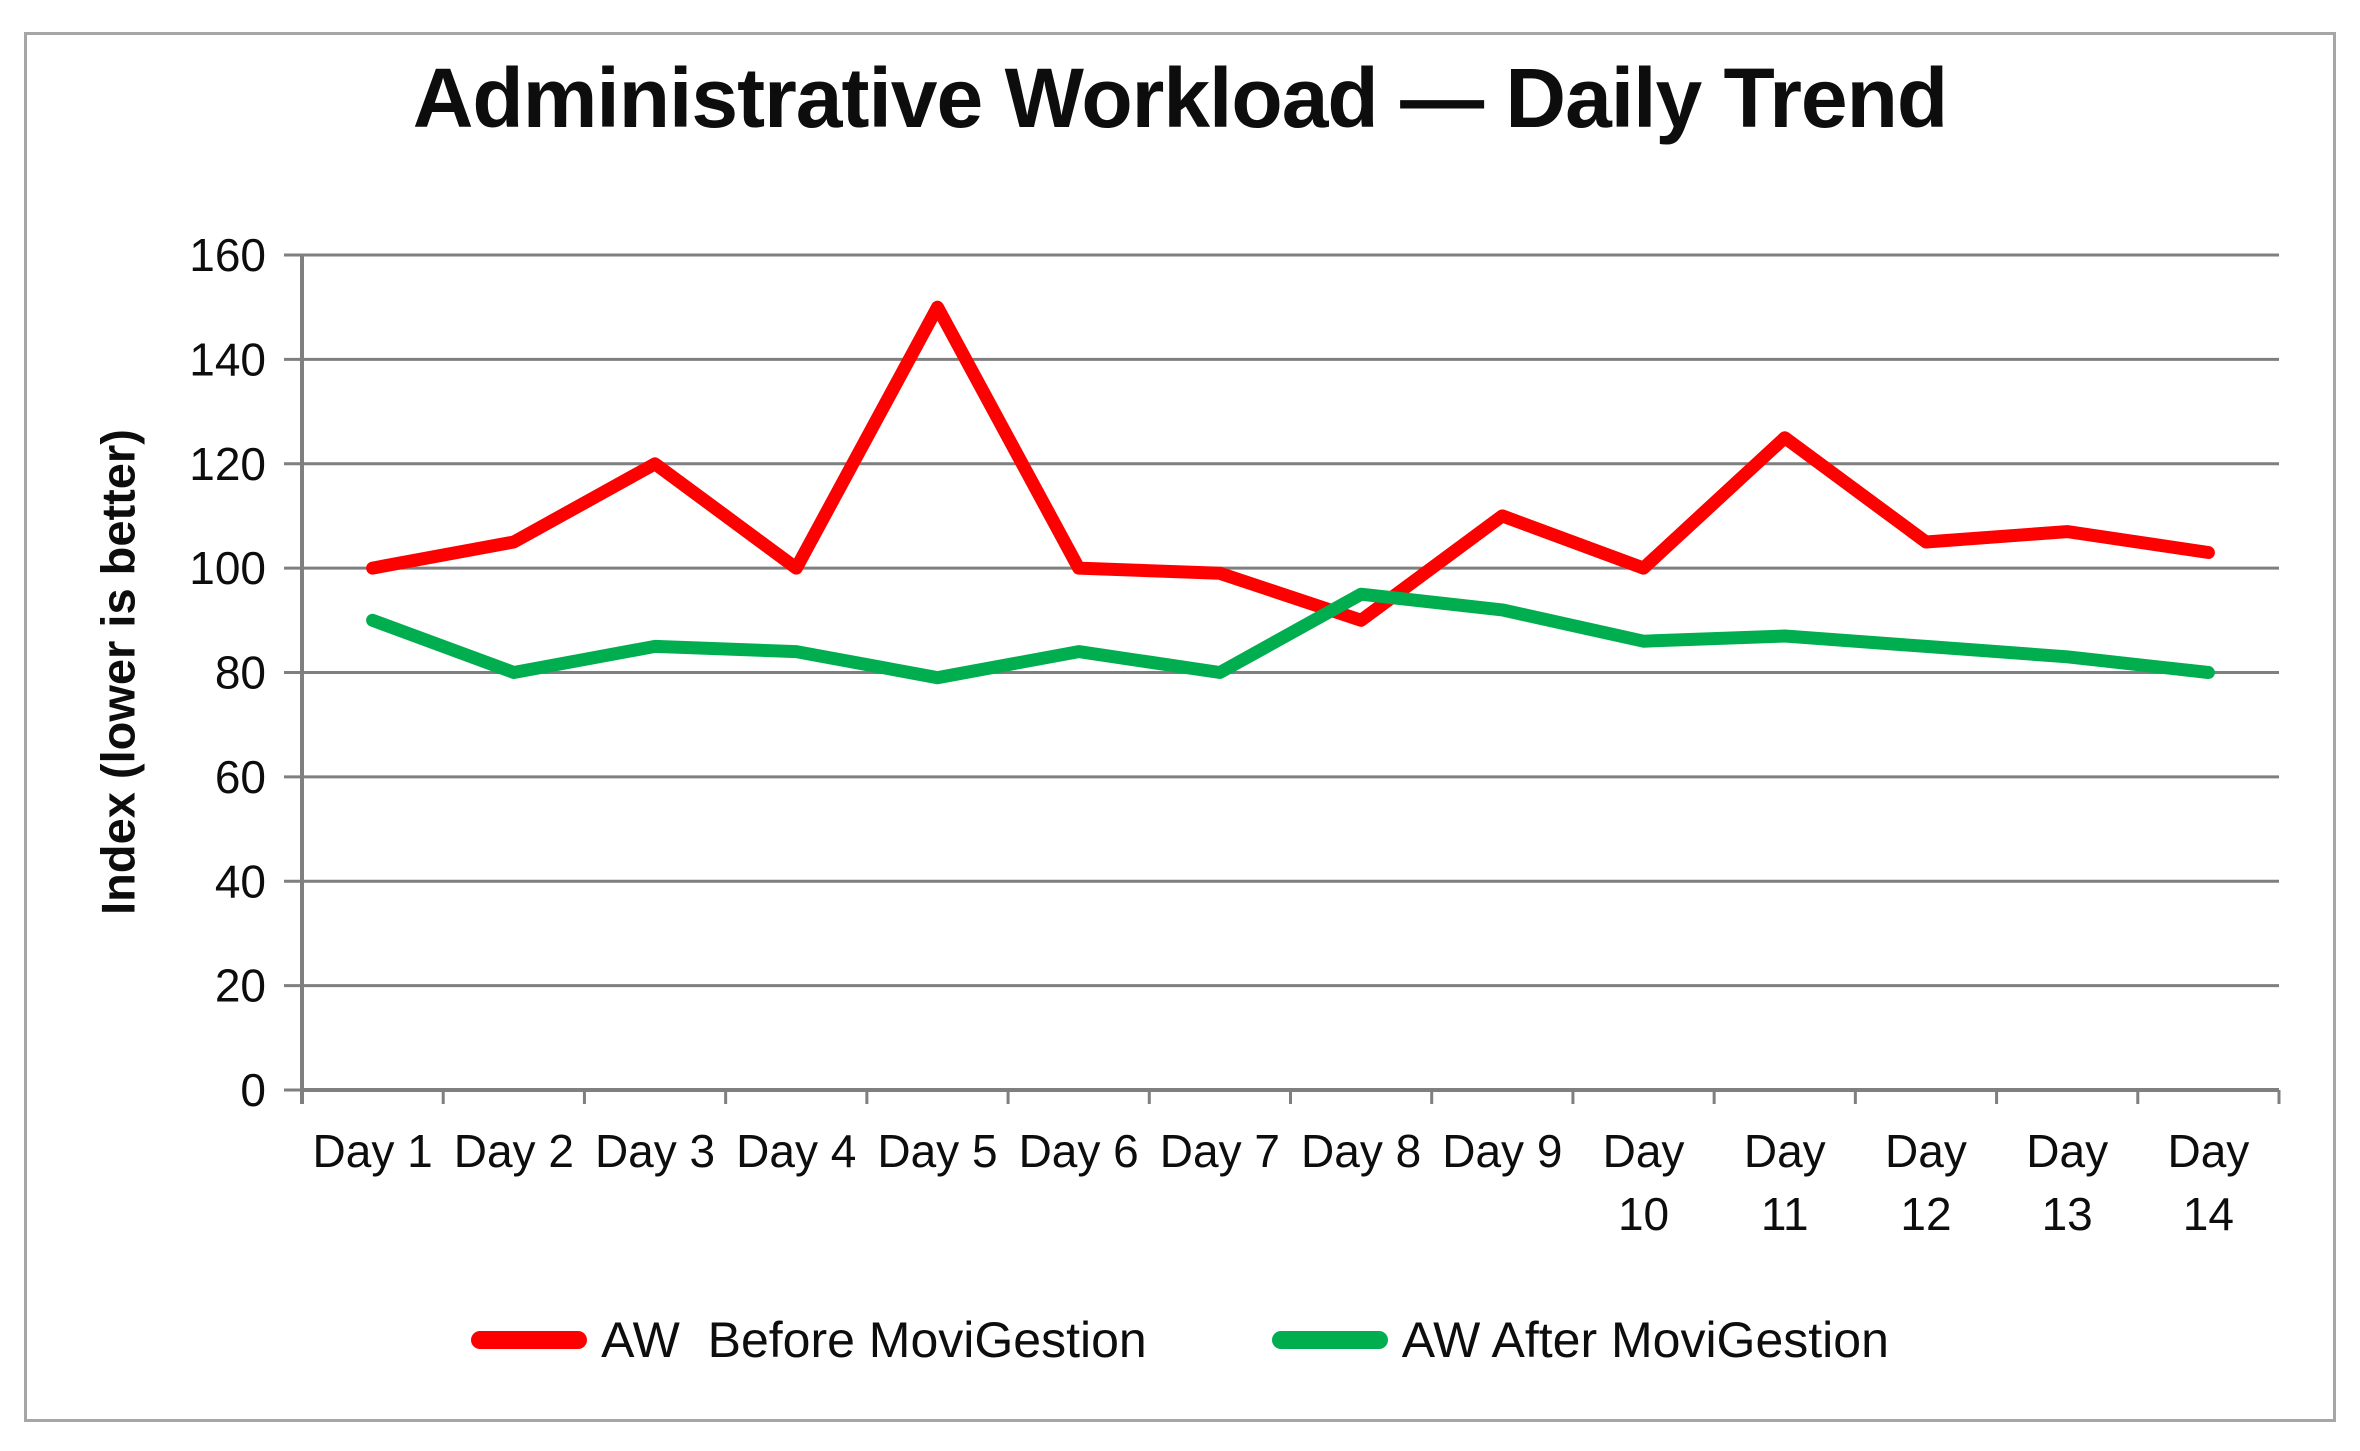 Image resolution: width=2360 pixels, height=1451 pixels. Describe the element at coordinates (1290, 636) in the screenshot. I see `series-line-after` at that location.